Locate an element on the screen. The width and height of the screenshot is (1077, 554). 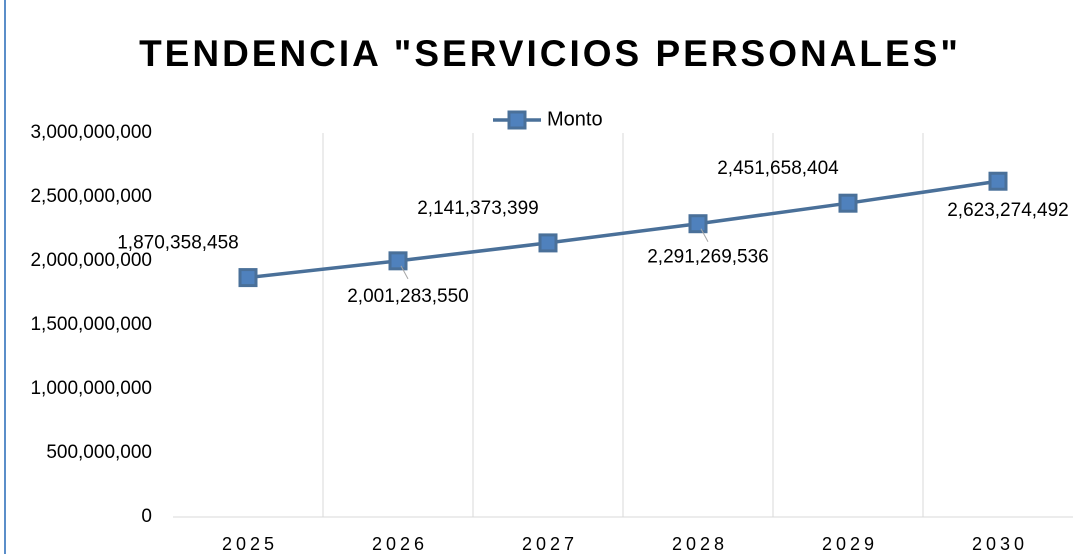
y-tick-label: 0 is located at coordinates (146, 516).